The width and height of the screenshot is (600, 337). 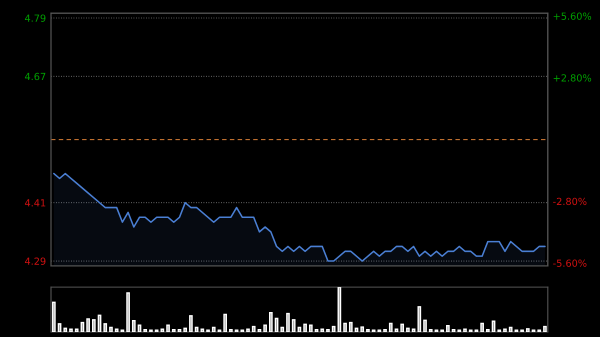 I want to click on y2-tick-label: -2.80%, so click(x=570, y=202).